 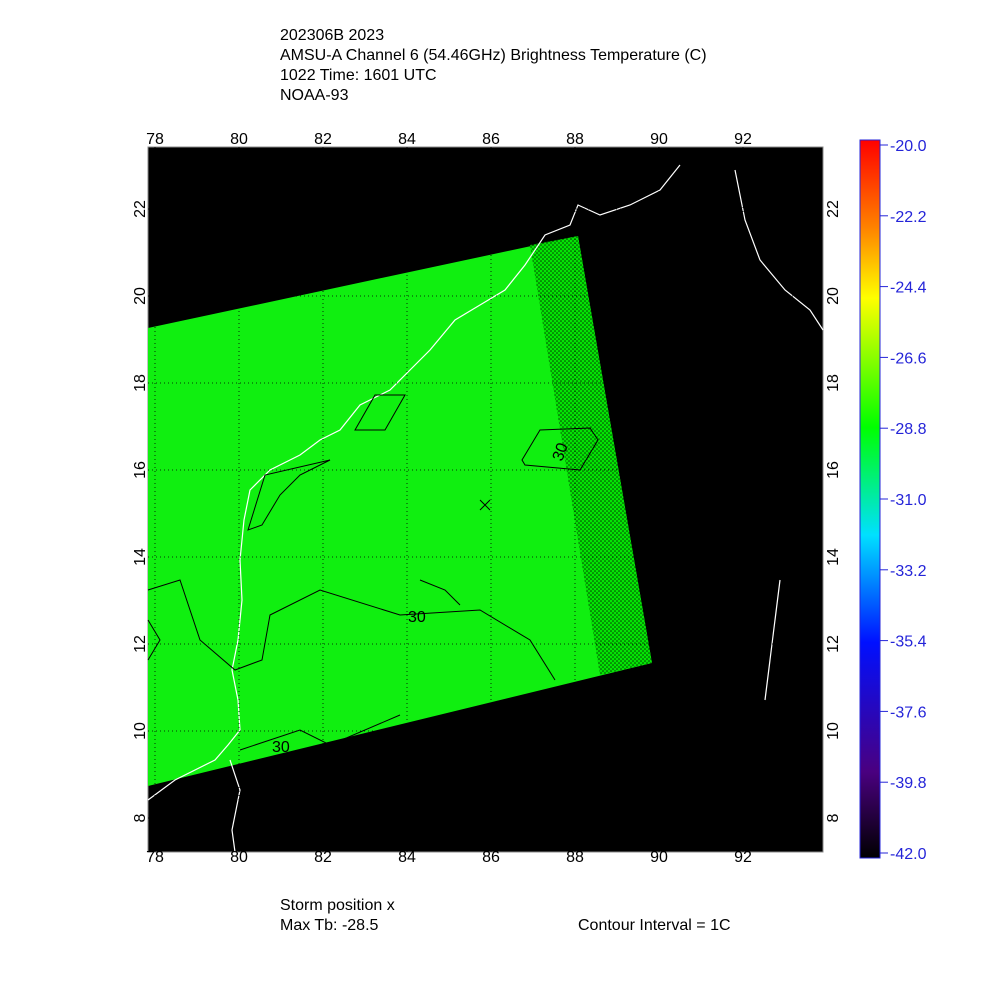 What do you see at coordinates (332, 35) in the screenshot?
I see `header-line: 202306B 2023` at bounding box center [332, 35].